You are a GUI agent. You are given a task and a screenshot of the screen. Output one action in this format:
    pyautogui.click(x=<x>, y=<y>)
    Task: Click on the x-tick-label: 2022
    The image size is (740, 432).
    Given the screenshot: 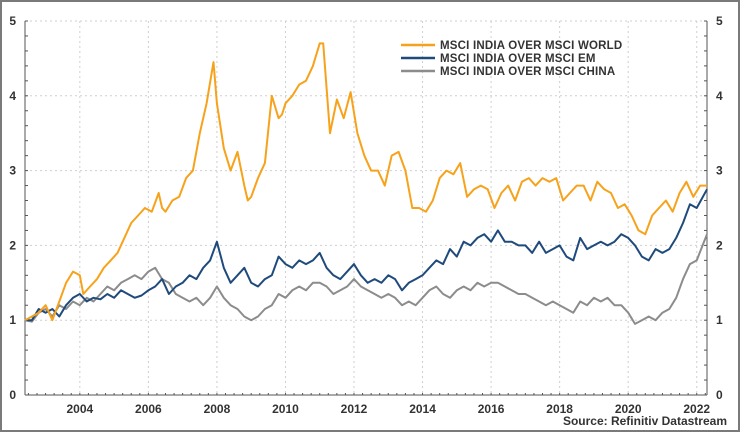 What is the action you would take?
    pyautogui.click(x=696, y=409)
    